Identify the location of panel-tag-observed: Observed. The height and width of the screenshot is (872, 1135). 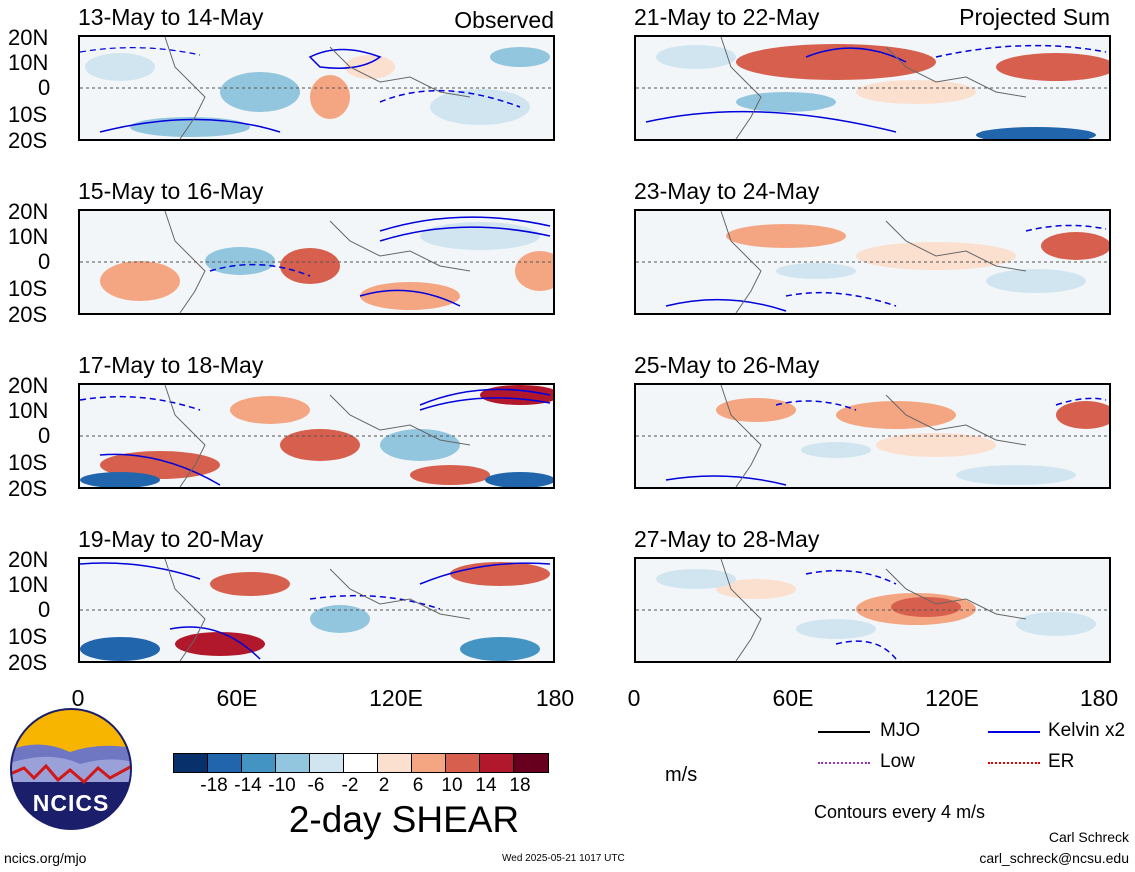
(504, 20).